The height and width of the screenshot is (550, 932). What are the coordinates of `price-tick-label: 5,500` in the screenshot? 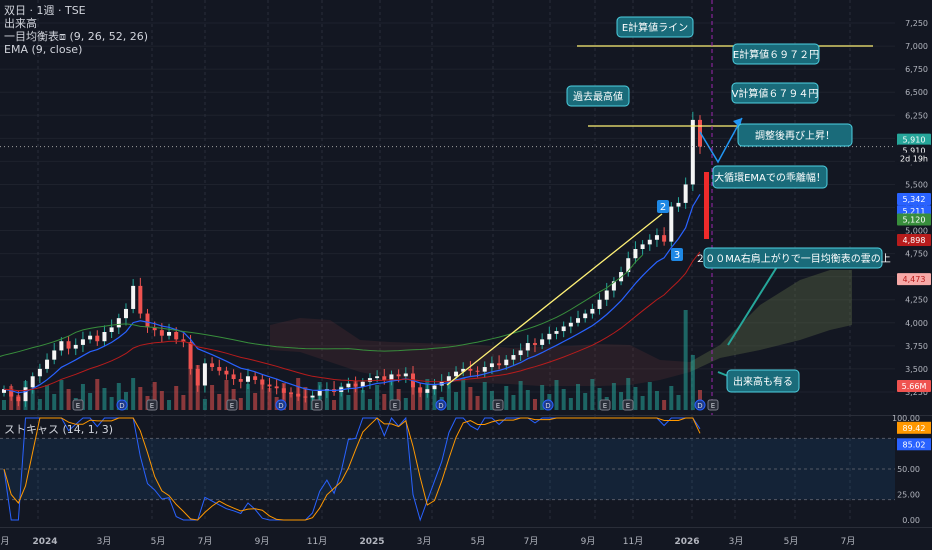 It's located at (916, 184).